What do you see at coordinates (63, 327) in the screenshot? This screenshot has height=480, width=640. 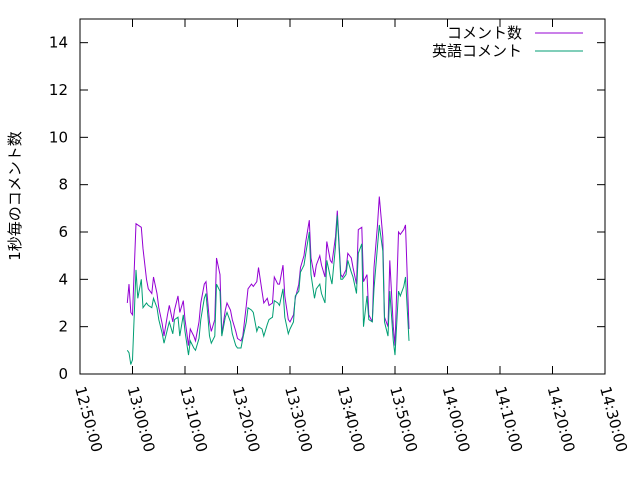 I see `y-tick-label: 2` at bounding box center [63, 327].